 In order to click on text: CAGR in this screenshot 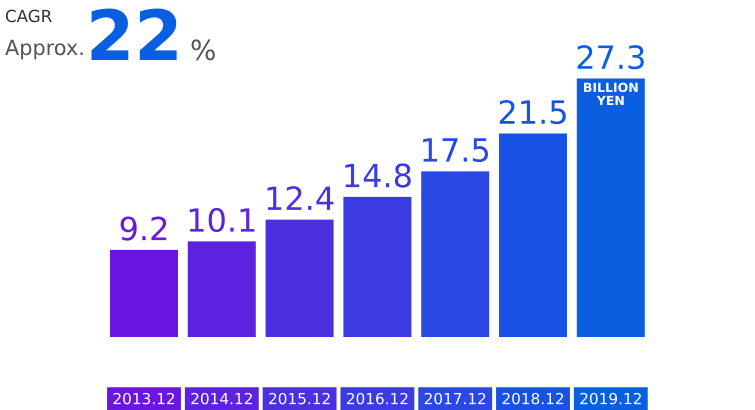, I will do `click(29, 16)`.